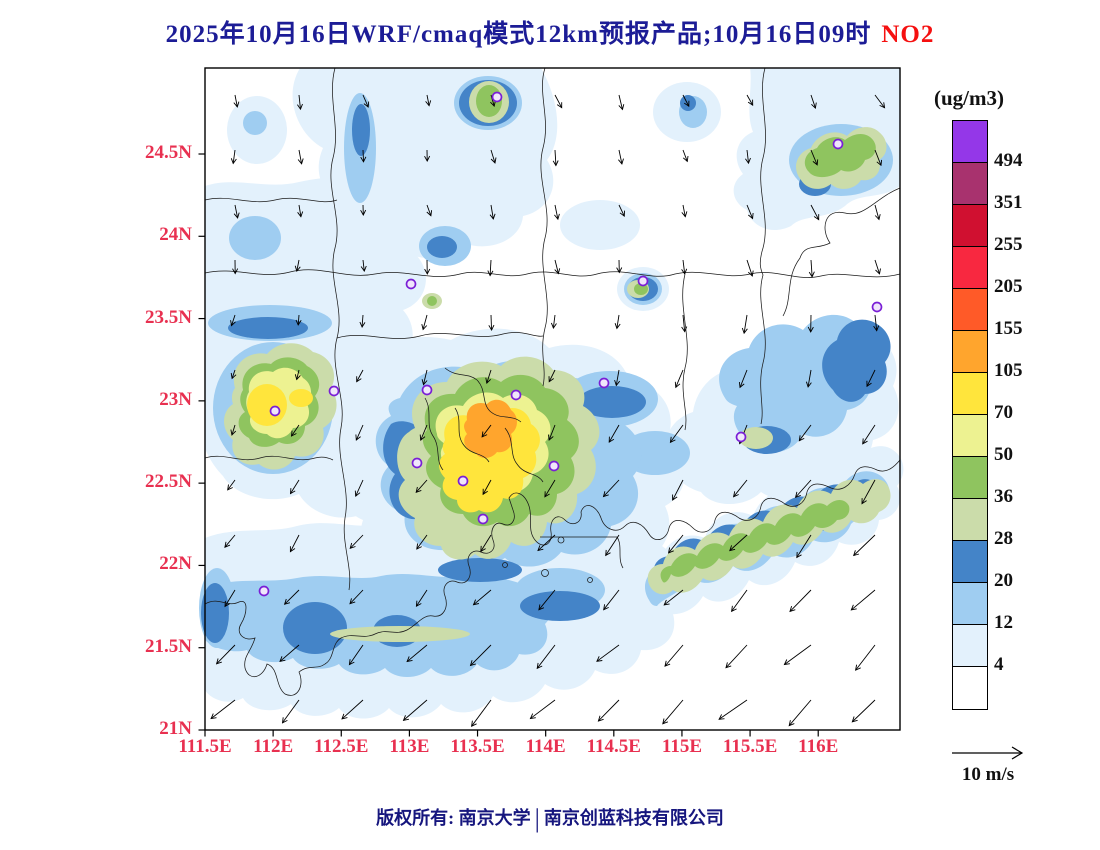 This screenshot has height=850, width=1100. What do you see at coordinates (969, 98) in the screenshot?
I see `colorbar-unit-label: (ug/m3)` at bounding box center [969, 98].